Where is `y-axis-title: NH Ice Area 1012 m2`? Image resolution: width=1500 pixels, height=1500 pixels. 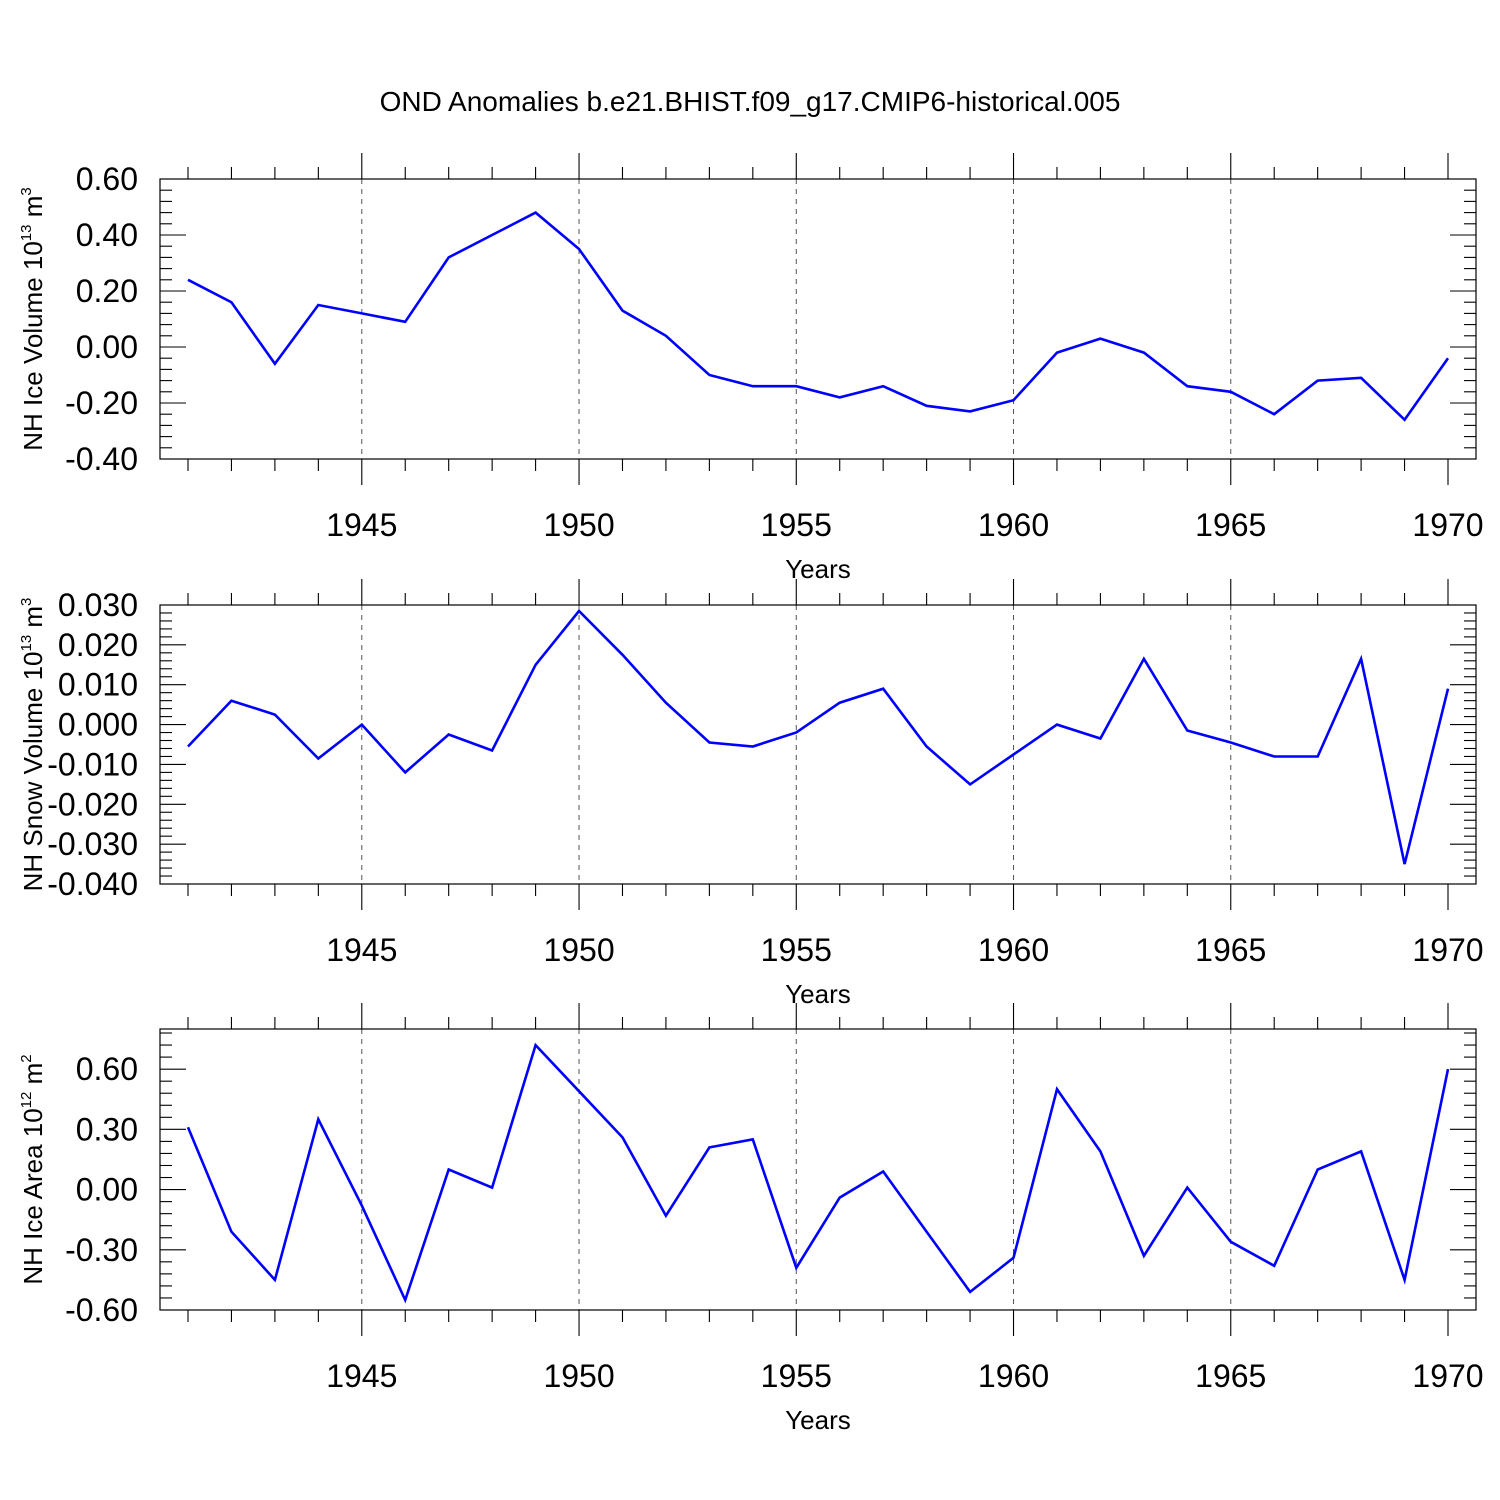
y-axis-title: NH Ice Area 1012 m2 is located at coordinates (33, 1169).